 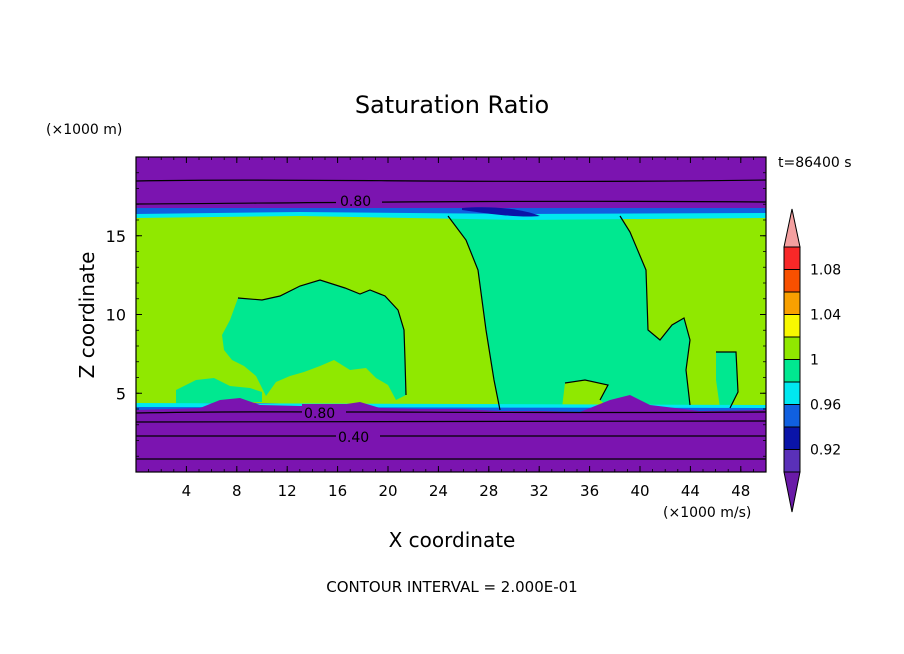 What do you see at coordinates (501, 212) in the screenshot?
I see `upper-dark-wisp` at bounding box center [501, 212].